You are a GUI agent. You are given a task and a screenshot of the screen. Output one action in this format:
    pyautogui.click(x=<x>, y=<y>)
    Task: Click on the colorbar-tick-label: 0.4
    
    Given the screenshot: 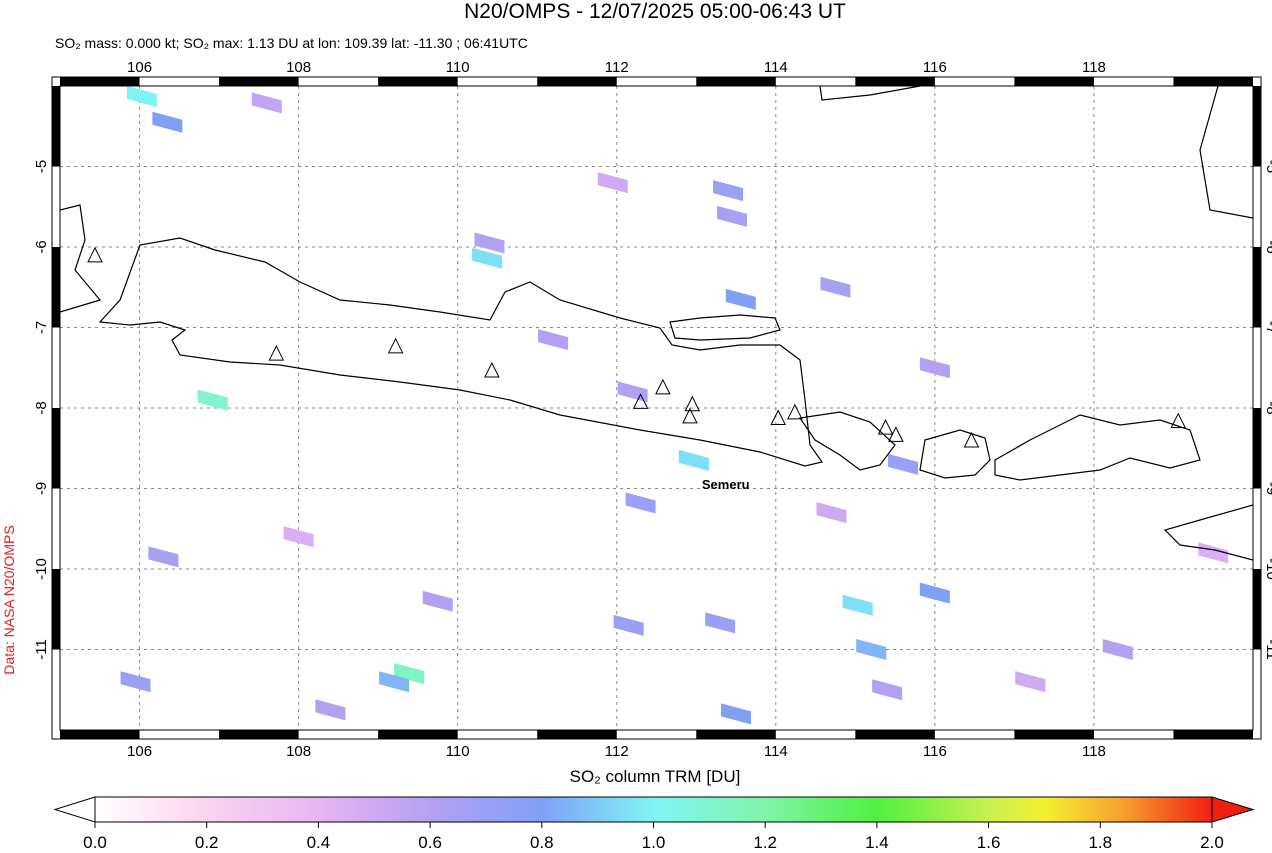 What is the action you would take?
    pyautogui.click(x=319, y=842)
    